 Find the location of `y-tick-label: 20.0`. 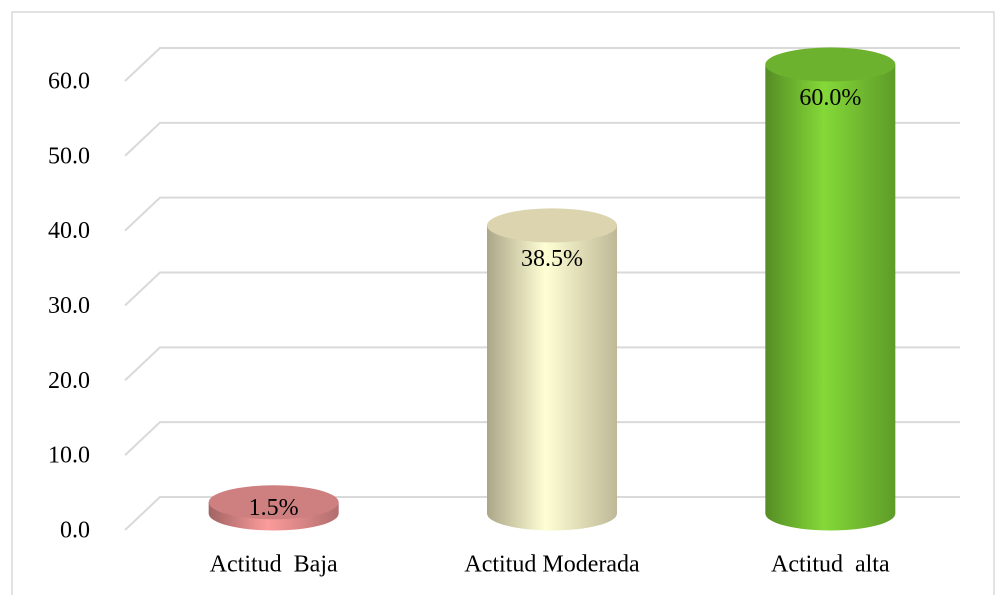

y-tick-label: 20.0 is located at coordinates (69, 381).